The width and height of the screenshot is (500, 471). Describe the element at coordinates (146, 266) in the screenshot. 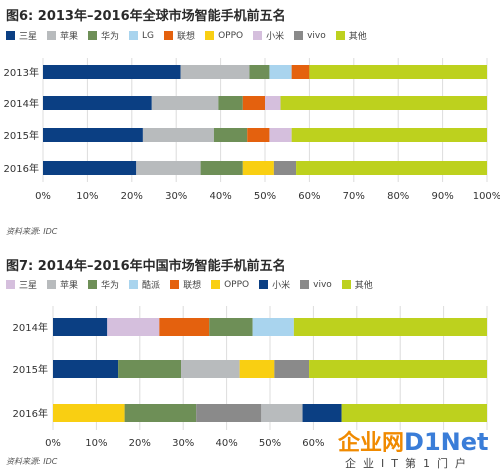

I see `chart2-title: 图7: 2014年–2016年中国市场智能手机前五名` at that location.